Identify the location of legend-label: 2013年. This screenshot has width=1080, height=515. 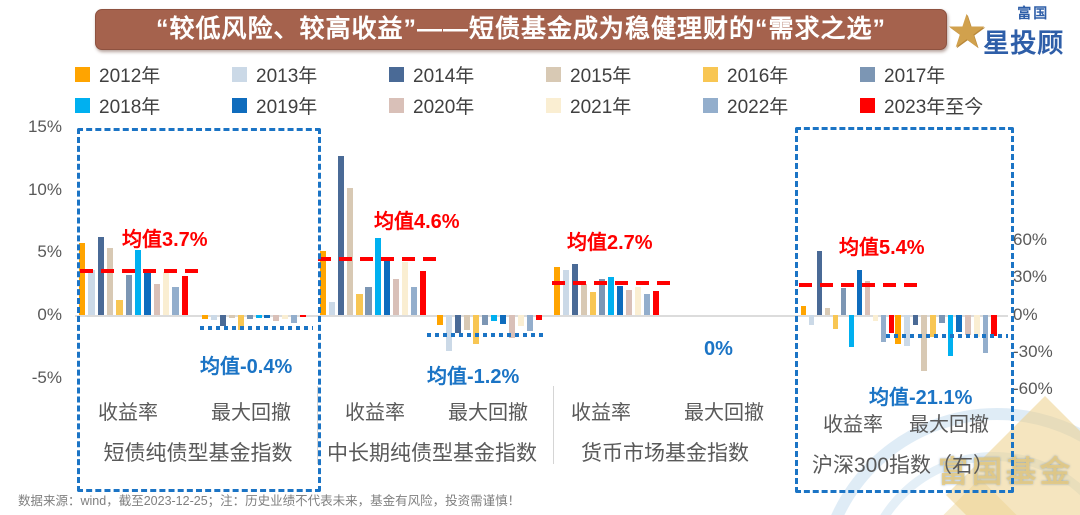
(287, 76).